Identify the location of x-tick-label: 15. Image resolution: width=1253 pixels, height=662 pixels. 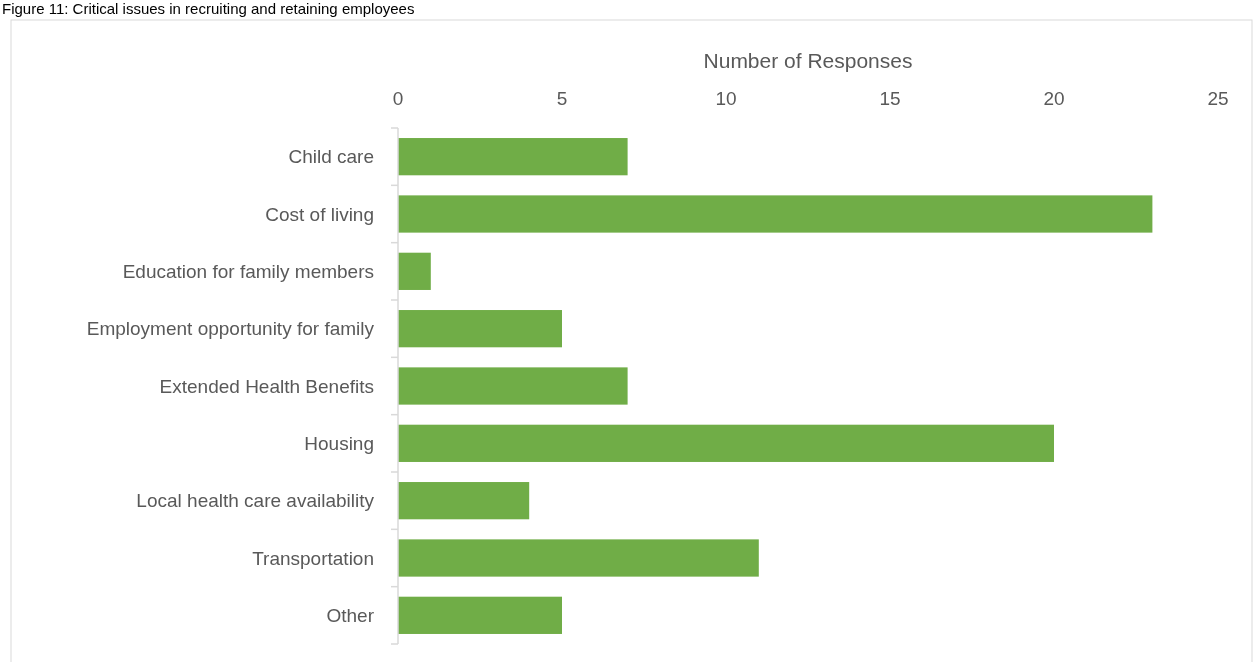
(890, 98).